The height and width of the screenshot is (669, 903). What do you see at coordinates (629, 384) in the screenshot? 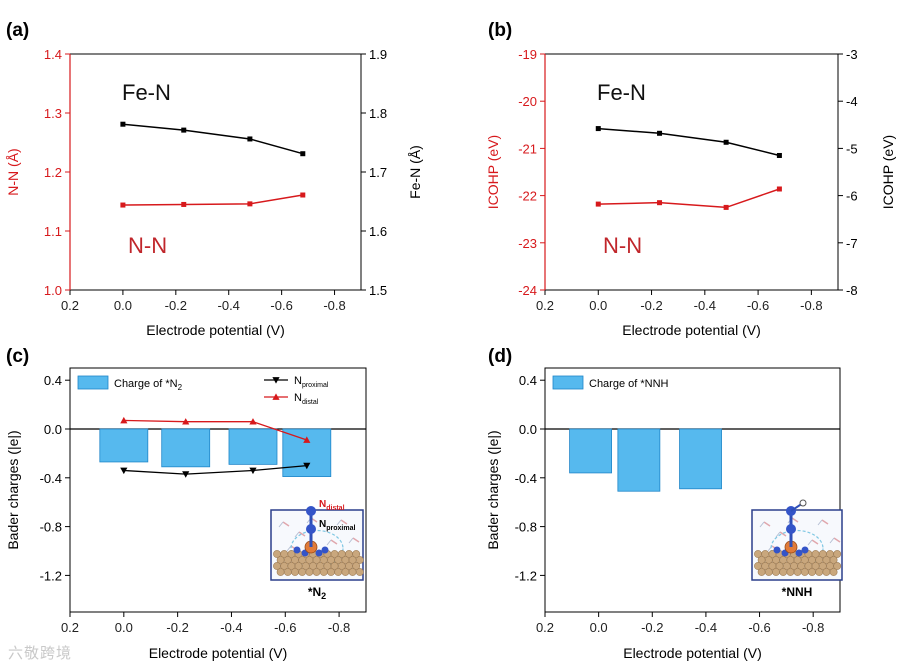
I see `legend-bar-label: Charge of *NNH` at bounding box center [629, 384].